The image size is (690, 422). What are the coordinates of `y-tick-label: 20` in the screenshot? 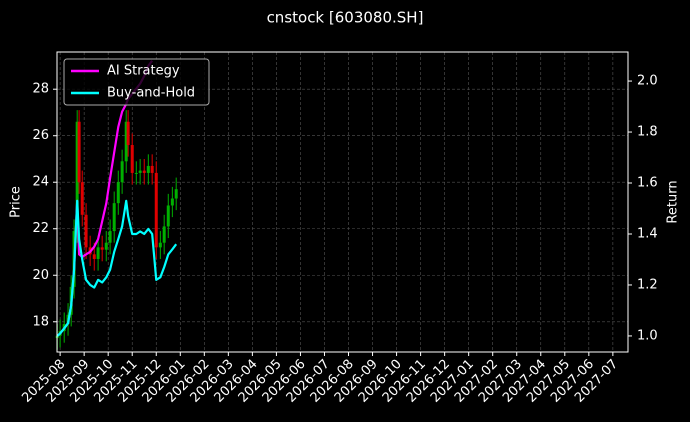 It's located at (40, 275).